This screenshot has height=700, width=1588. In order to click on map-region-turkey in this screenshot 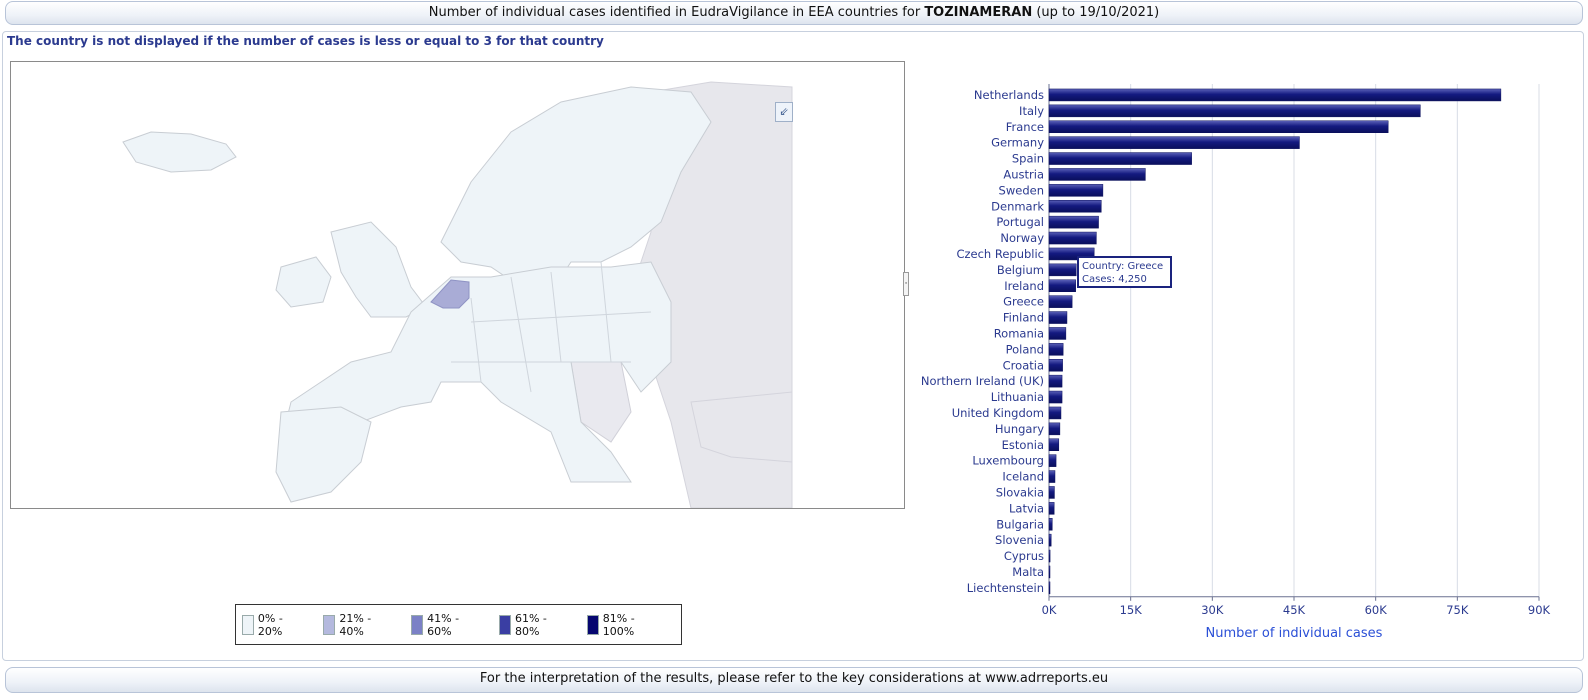, I will do `click(741, 427)`.